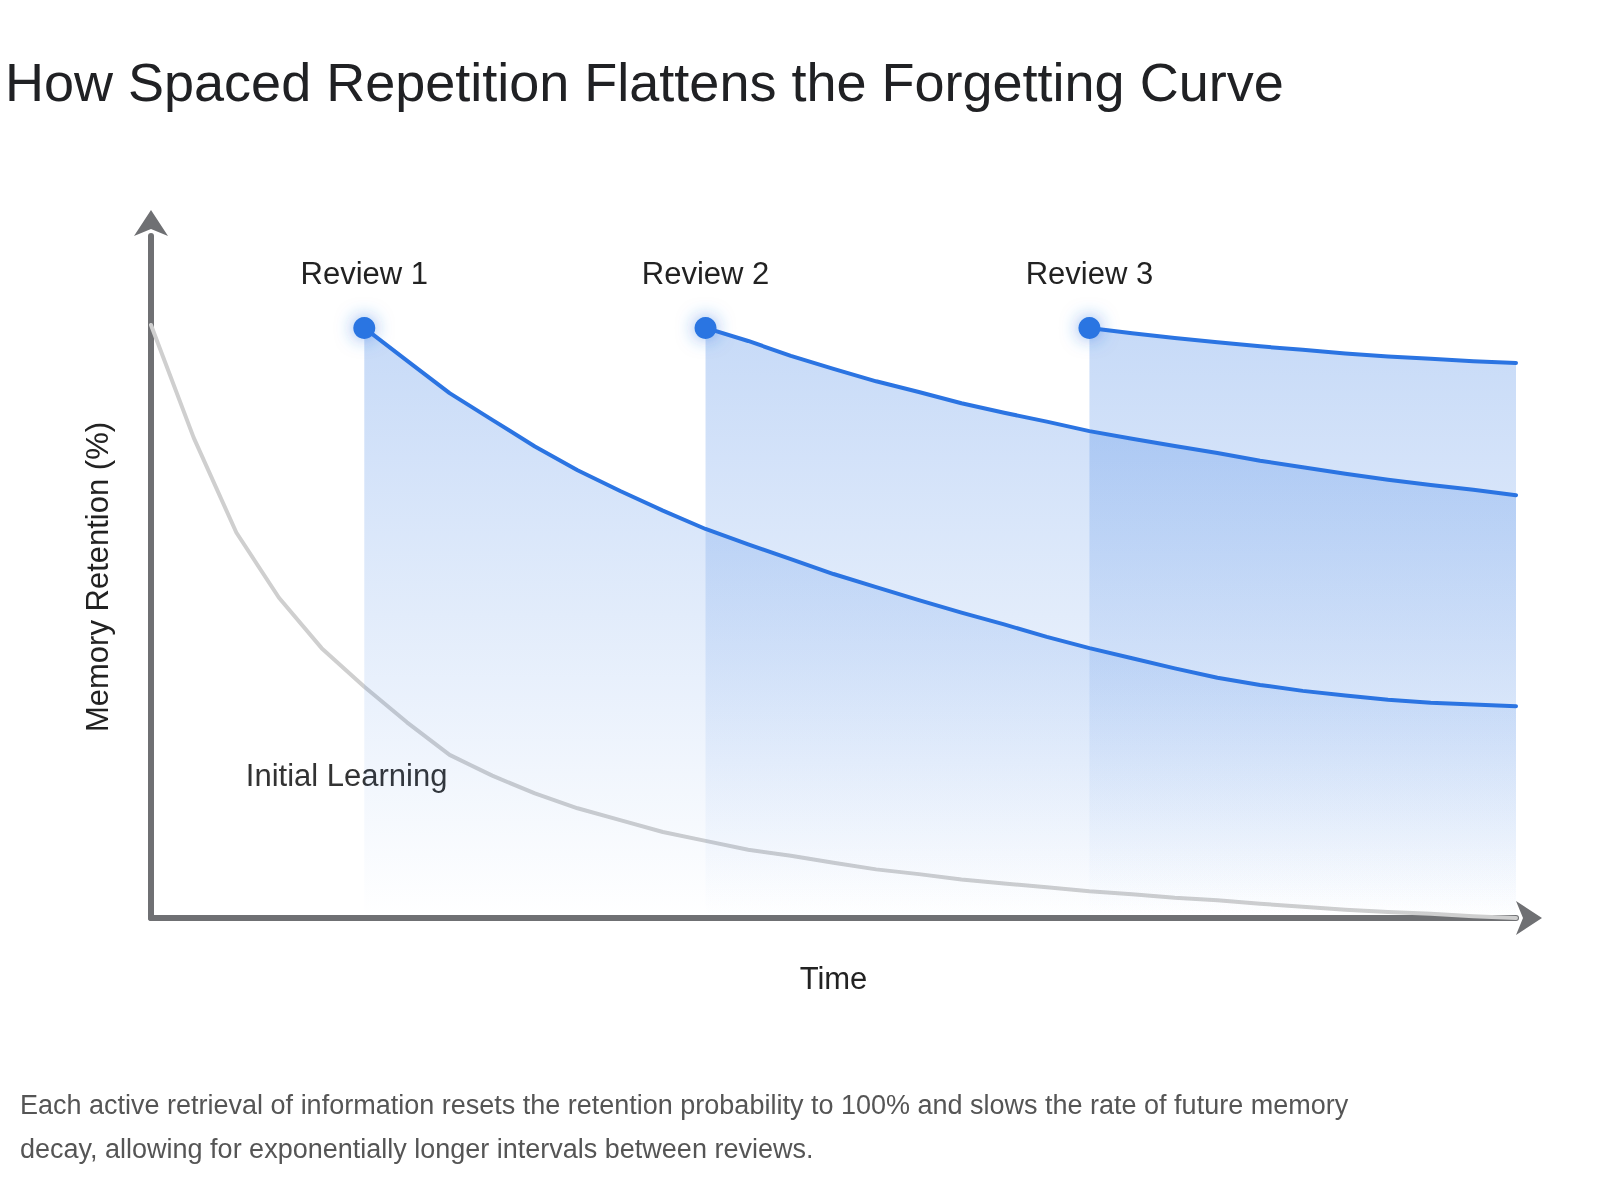 Image resolution: width=1600 pixels, height=1200 pixels. Describe the element at coordinates (644, 82) in the screenshot. I see `chart-title: How Spaced Repetition Flattens the Forgetting Curve` at that location.